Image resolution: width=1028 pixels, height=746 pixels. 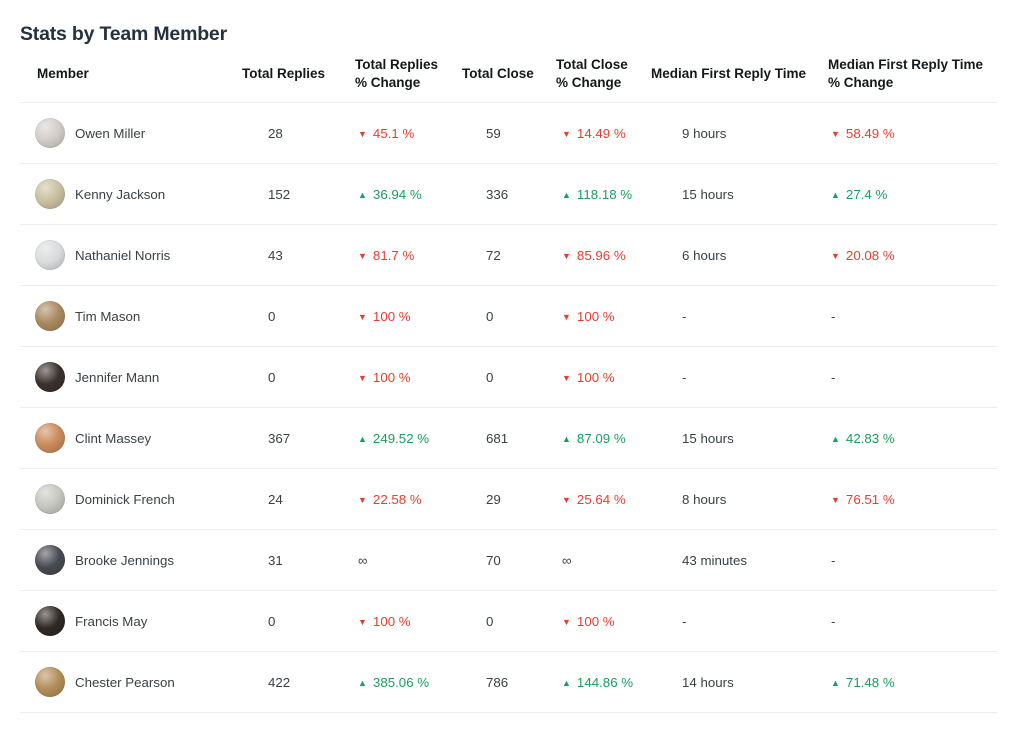 I want to click on column-header-median-first-reply-time-change: Median First Reply Time % Change, so click(x=912, y=74).